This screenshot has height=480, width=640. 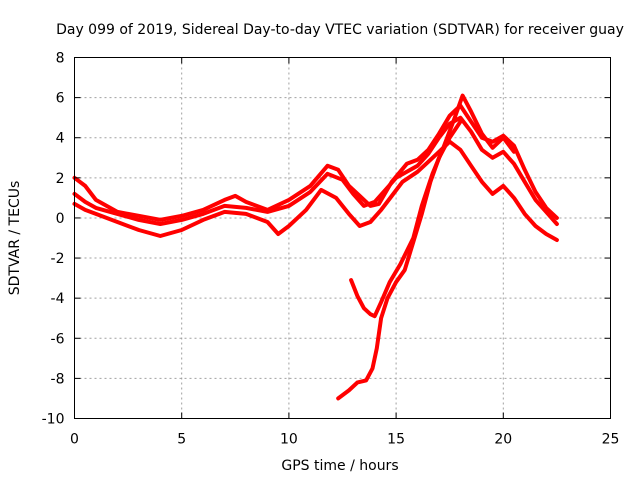 I want to click on y-tick-label: -6, so click(x=58, y=339).